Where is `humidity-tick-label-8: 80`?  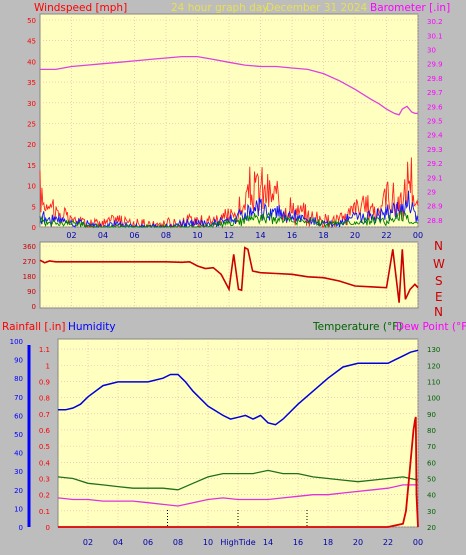
humidity-tick-label-8: 80 is located at coordinates (18, 379).